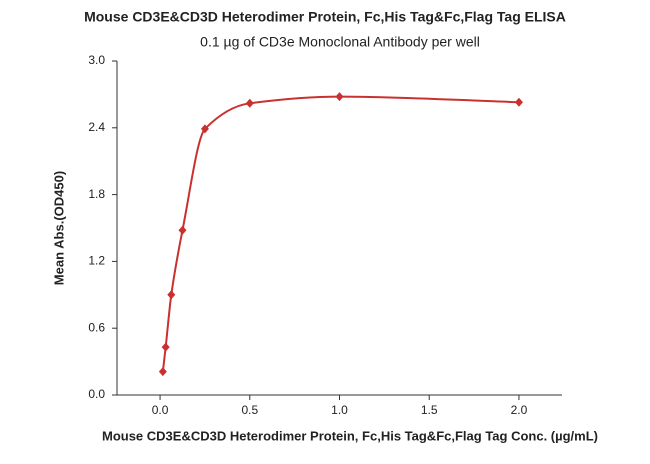  What do you see at coordinates (58, 228) in the screenshot?
I see `y-axis-label: Mean Abs.(OD450)` at bounding box center [58, 228].